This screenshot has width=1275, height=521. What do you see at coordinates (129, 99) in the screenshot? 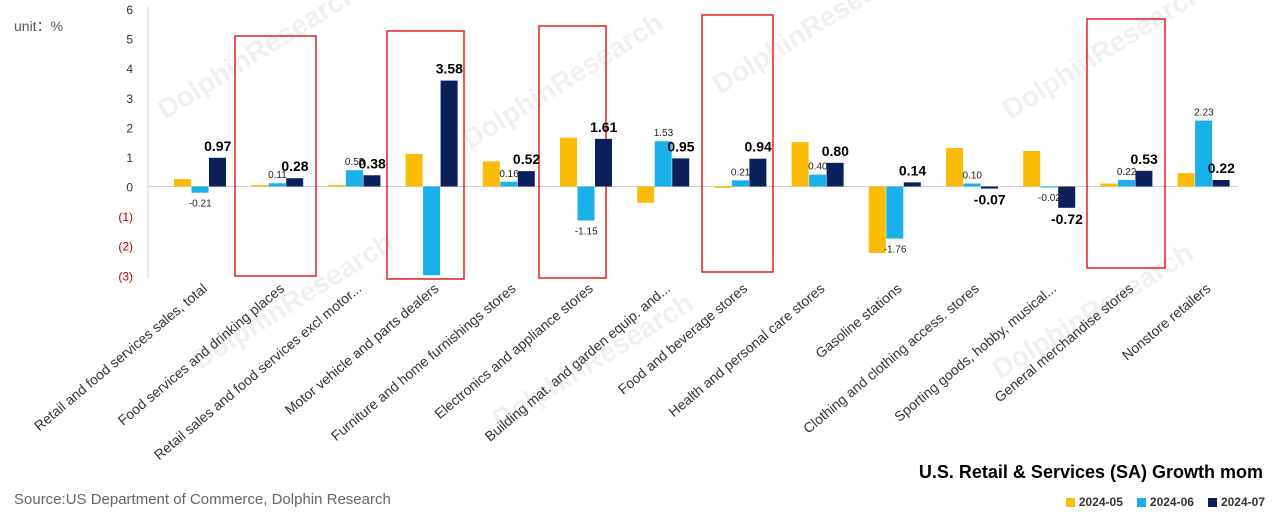
I see `y-tick-label: 3` at bounding box center [129, 99].